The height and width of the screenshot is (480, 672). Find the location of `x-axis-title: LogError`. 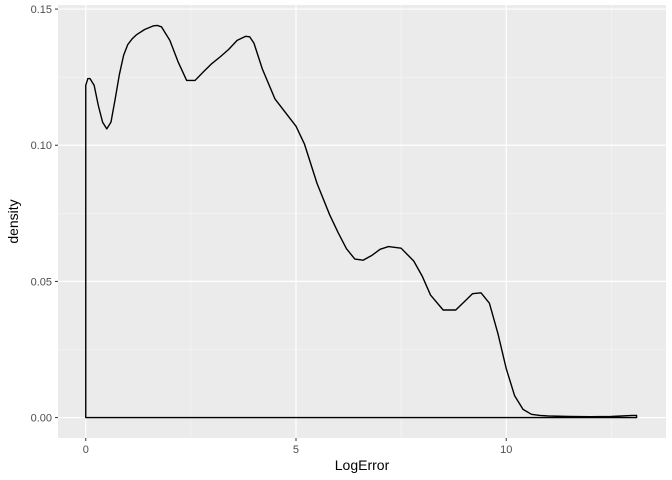

x-axis-title: LogError is located at coordinates (362, 465).